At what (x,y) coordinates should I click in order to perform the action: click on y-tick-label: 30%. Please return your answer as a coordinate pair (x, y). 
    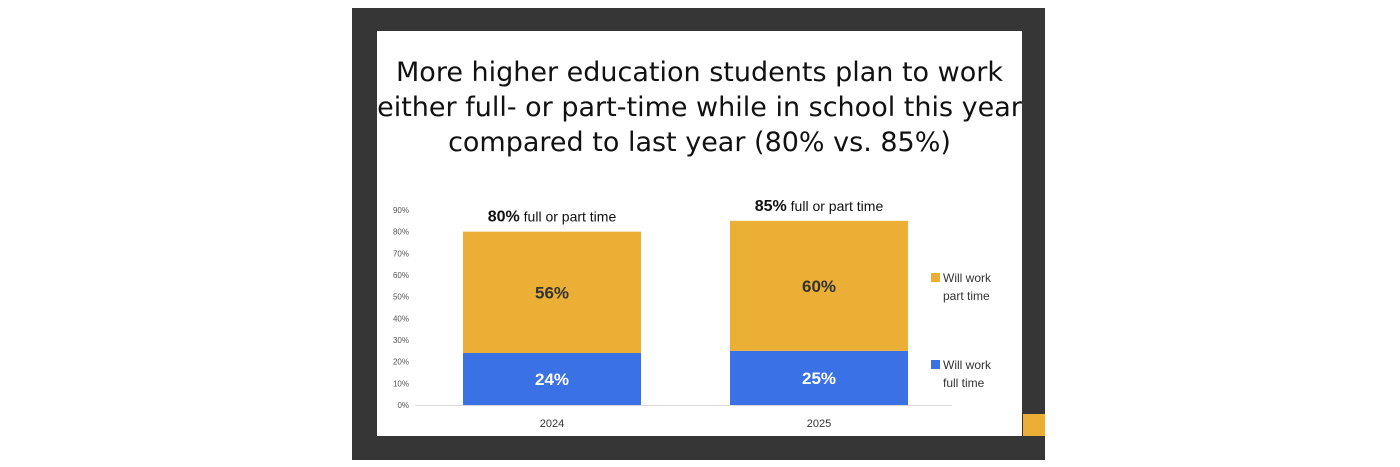
    Looking at the image, I should click on (401, 340).